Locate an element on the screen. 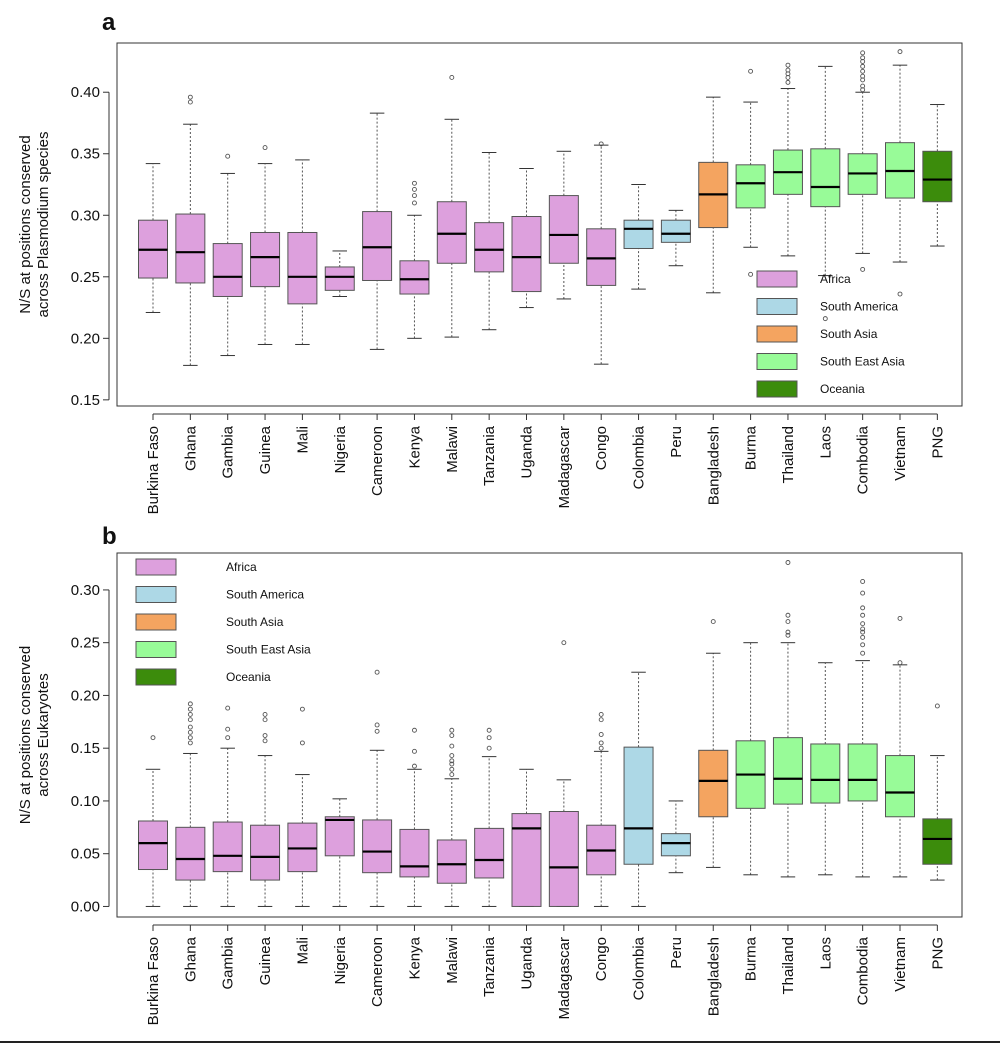 This screenshot has width=1000, height=1045. panel-a-x-tick-label-bangladesh: Bangladesh is located at coordinates (713, 465).